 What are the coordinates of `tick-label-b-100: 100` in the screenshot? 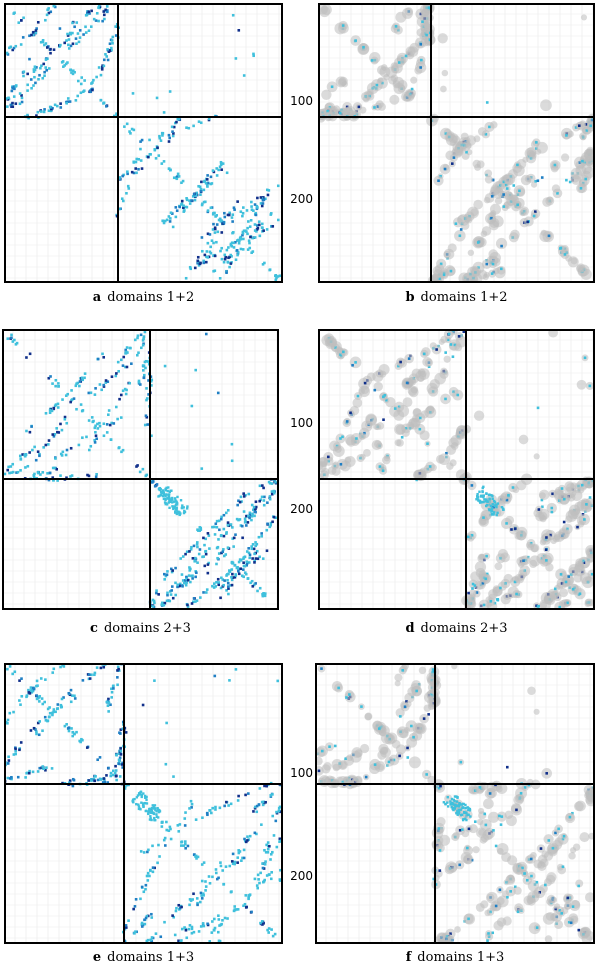 It's located at (301, 101).